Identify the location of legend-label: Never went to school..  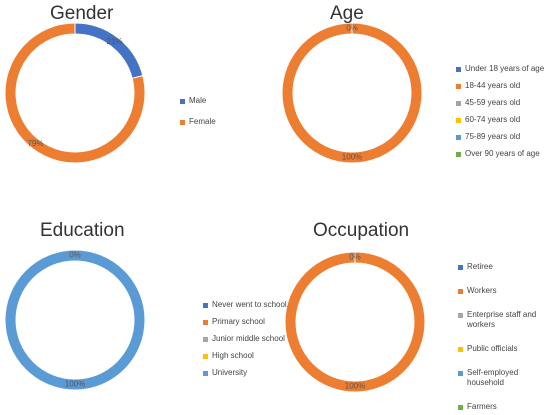
(250, 304).